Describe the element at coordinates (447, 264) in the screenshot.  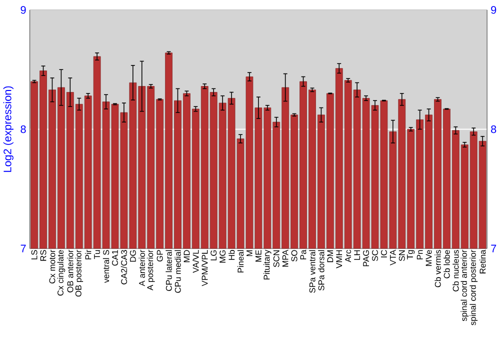
I see `x-tick-label: Cb lobe` at that location.